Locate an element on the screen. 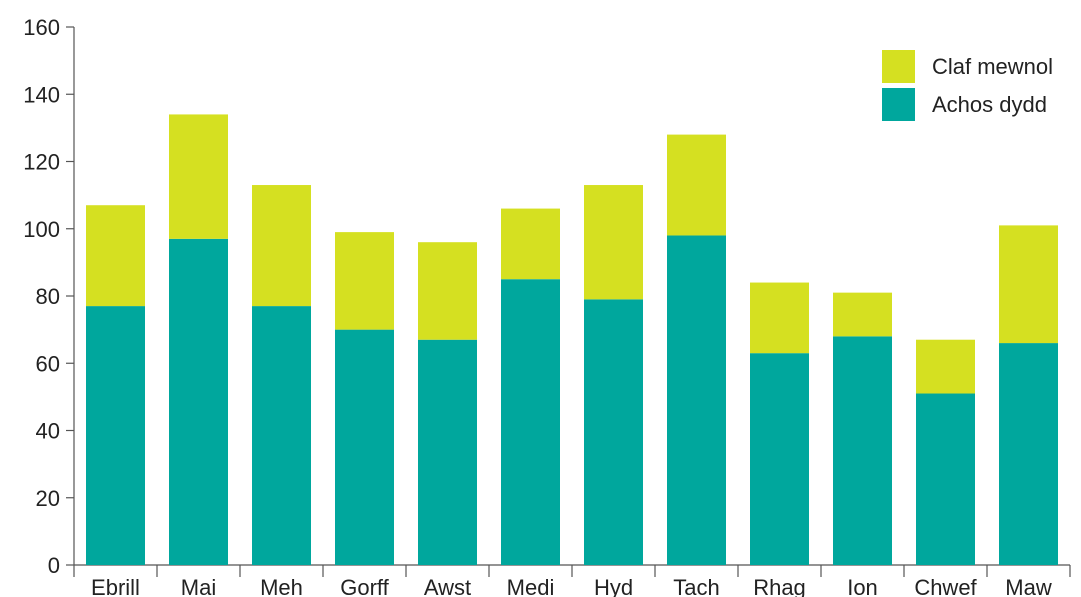 Image resolution: width=1081 pixels, height=597 pixels. x-tick-label: Gorff is located at coordinates (364, 586).